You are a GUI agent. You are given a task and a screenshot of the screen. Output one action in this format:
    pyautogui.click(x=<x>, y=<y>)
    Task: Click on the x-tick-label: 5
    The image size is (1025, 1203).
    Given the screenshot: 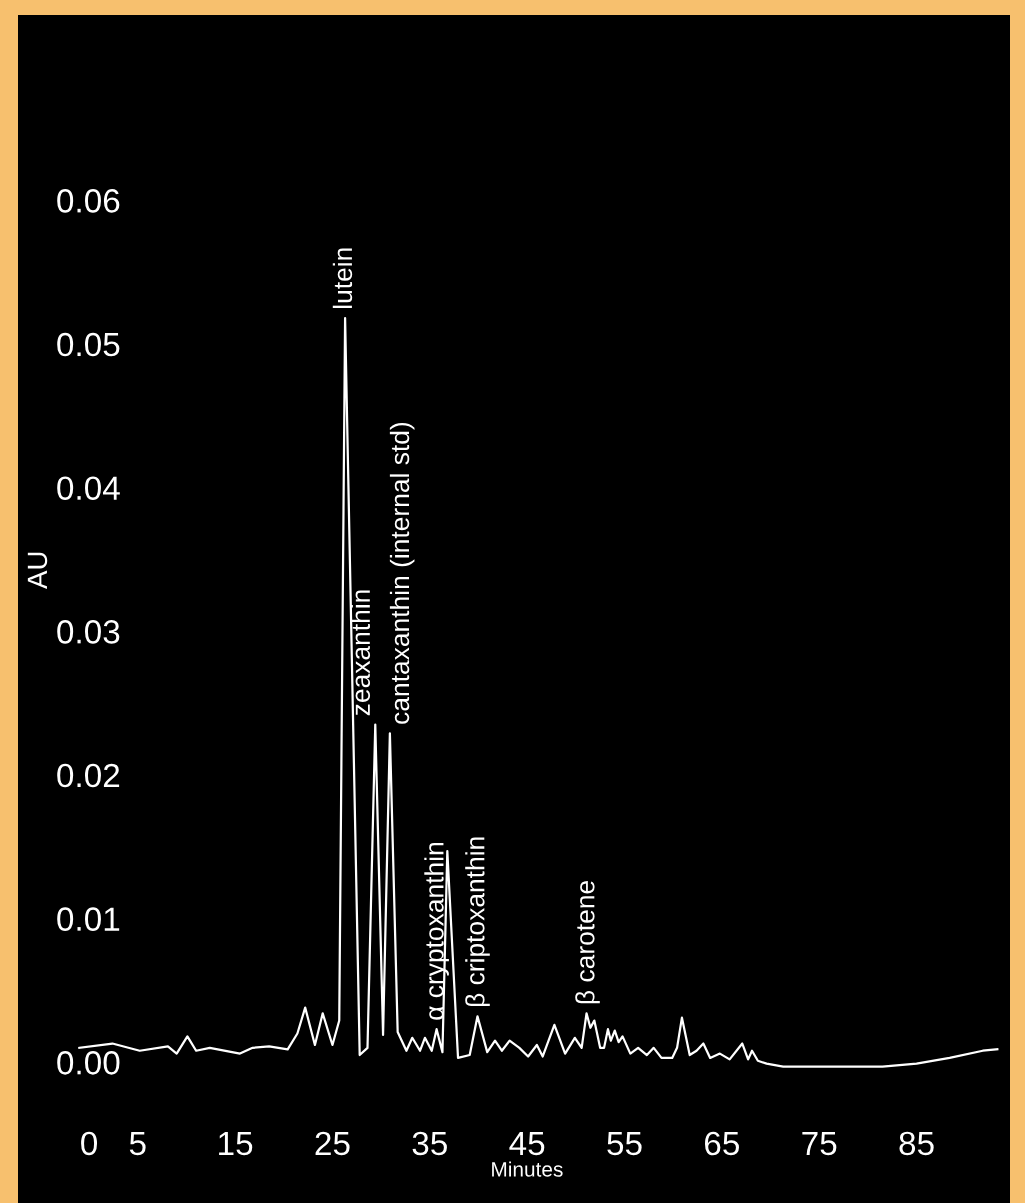 What is the action you would take?
    pyautogui.click(x=137, y=1144)
    